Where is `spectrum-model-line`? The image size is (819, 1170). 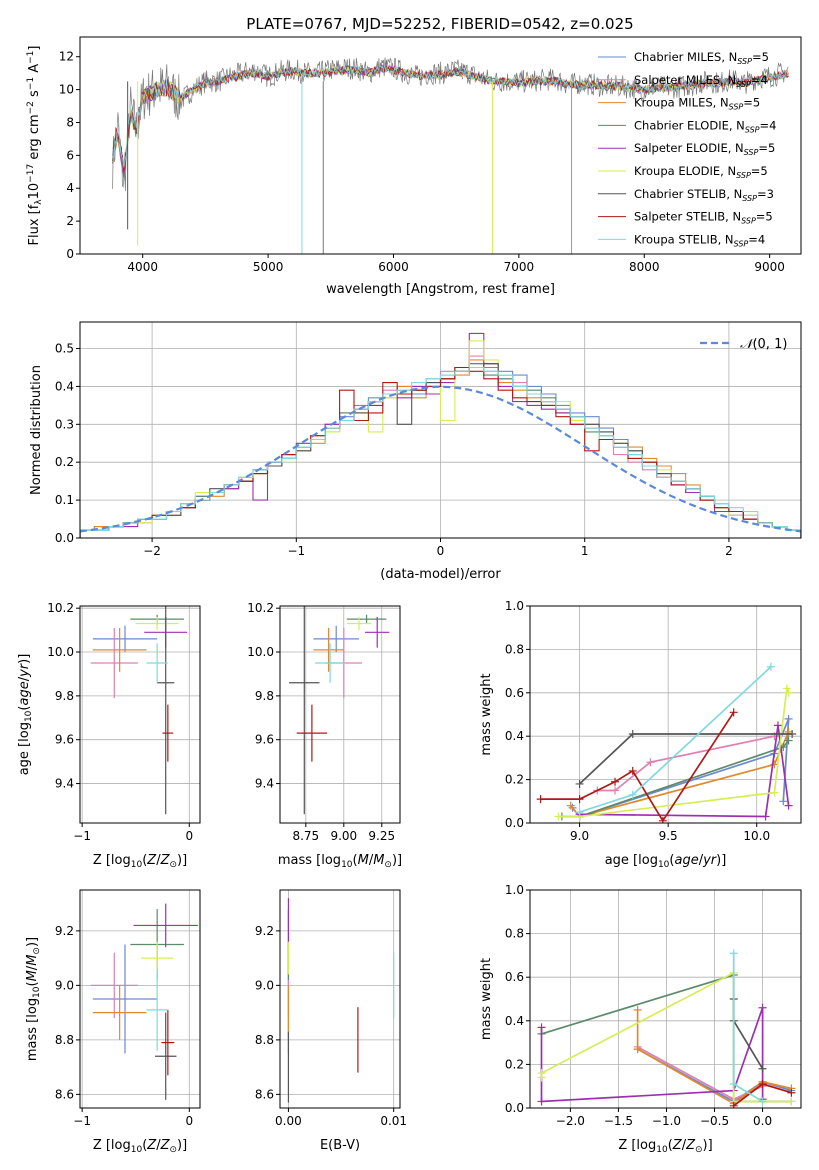 spectrum-model-line is located at coordinates (450, 116).